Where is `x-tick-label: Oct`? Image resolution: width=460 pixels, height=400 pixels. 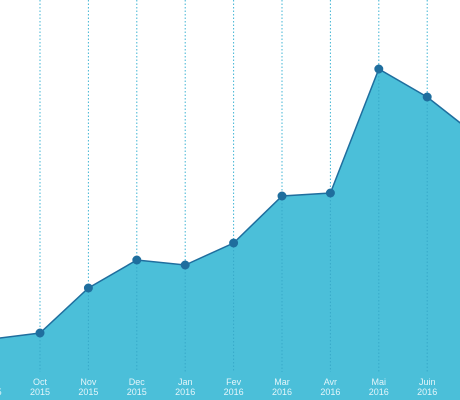
x-tick-label: Oct is located at coordinates (40, 382).